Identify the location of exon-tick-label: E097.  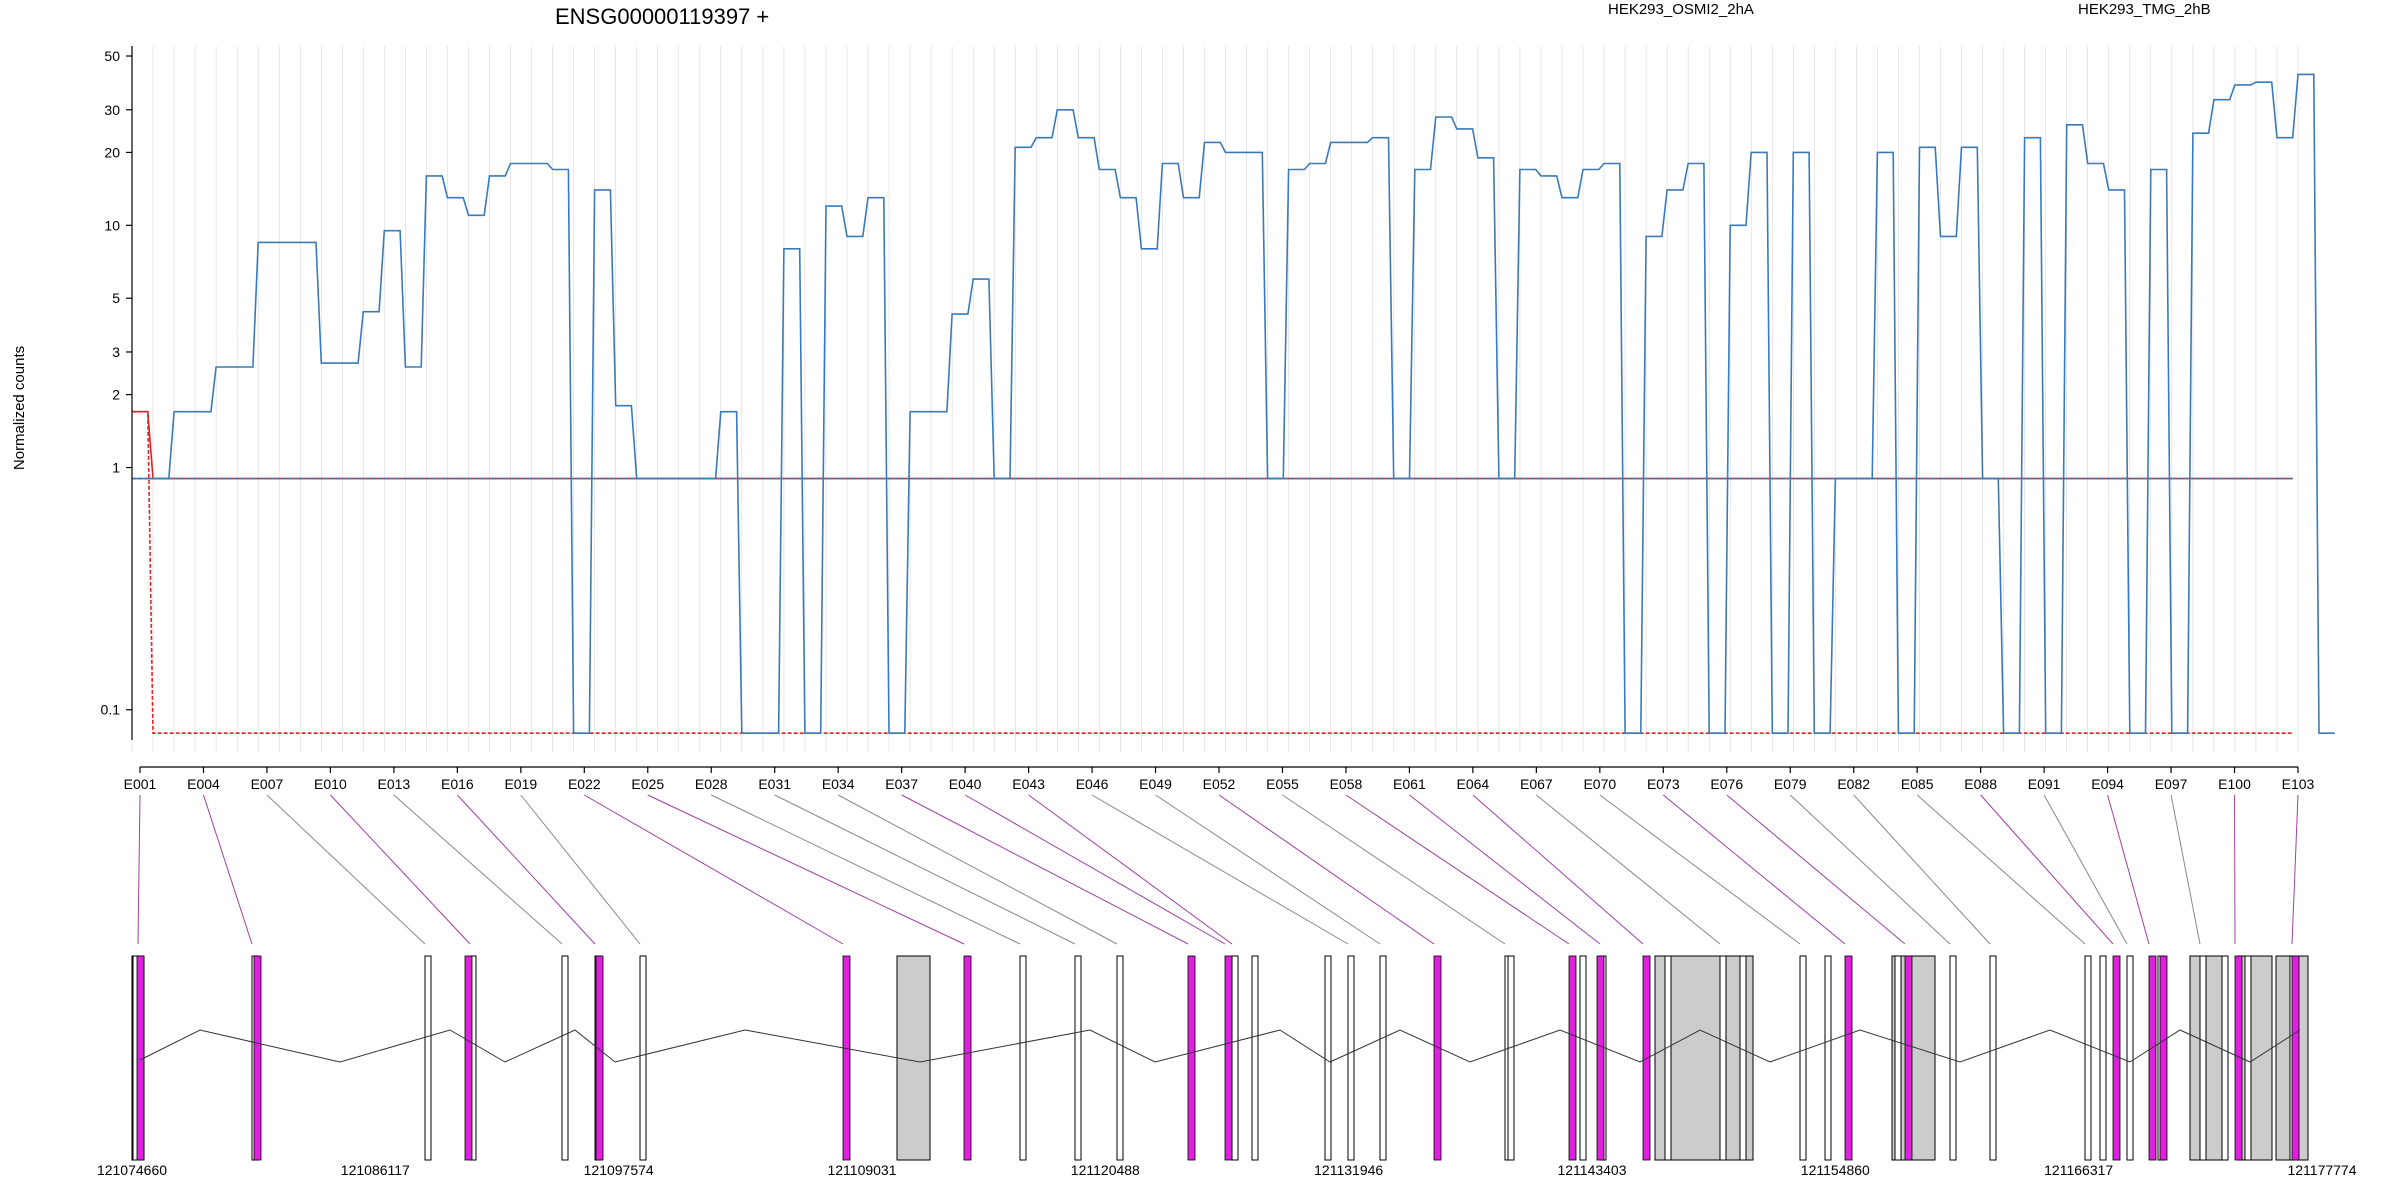
(2171, 784).